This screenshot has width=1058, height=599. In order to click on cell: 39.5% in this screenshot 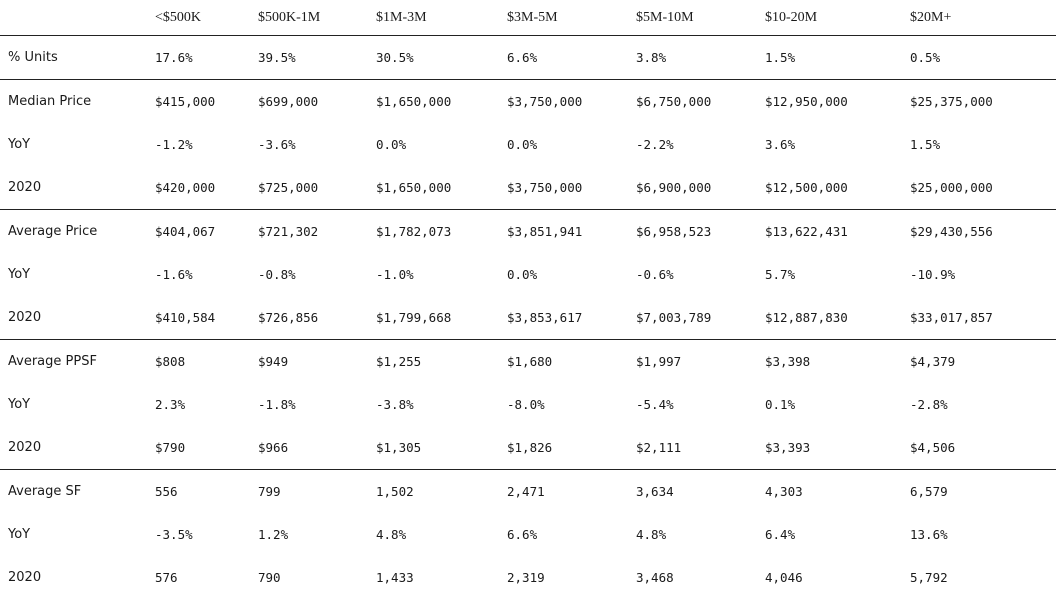, I will do `click(309, 58)`.